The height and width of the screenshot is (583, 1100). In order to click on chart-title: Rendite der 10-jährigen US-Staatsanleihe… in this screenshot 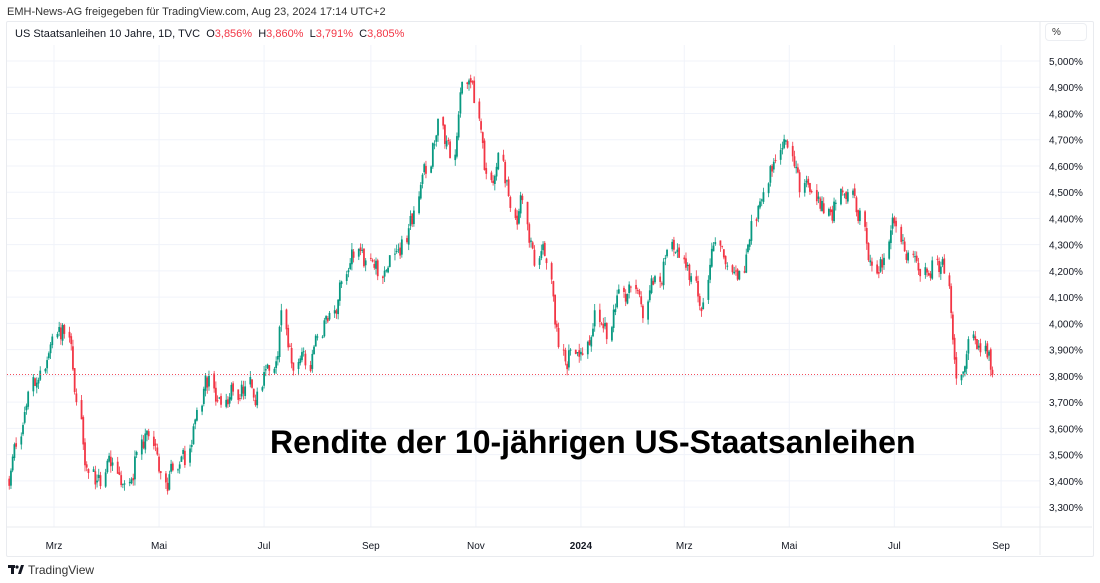, I will do `click(593, 442)`.